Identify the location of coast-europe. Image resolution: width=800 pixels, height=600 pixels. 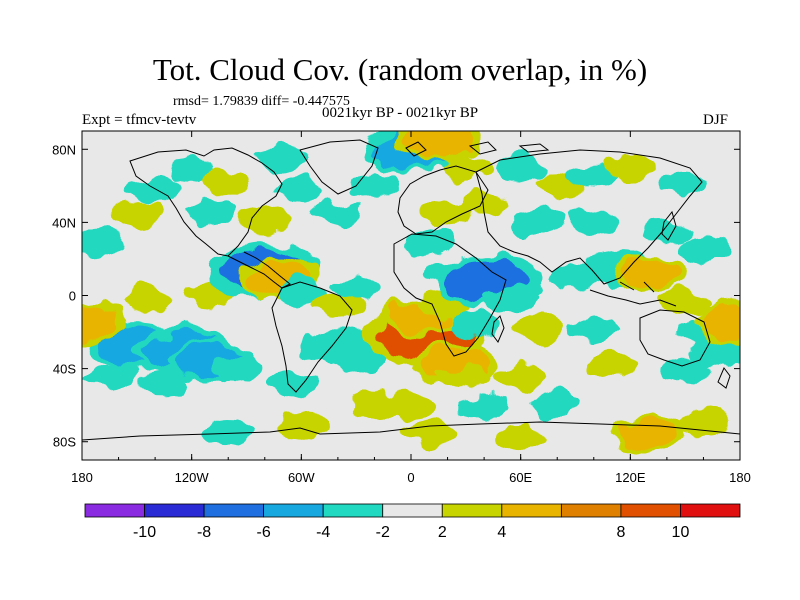
(443, 200).